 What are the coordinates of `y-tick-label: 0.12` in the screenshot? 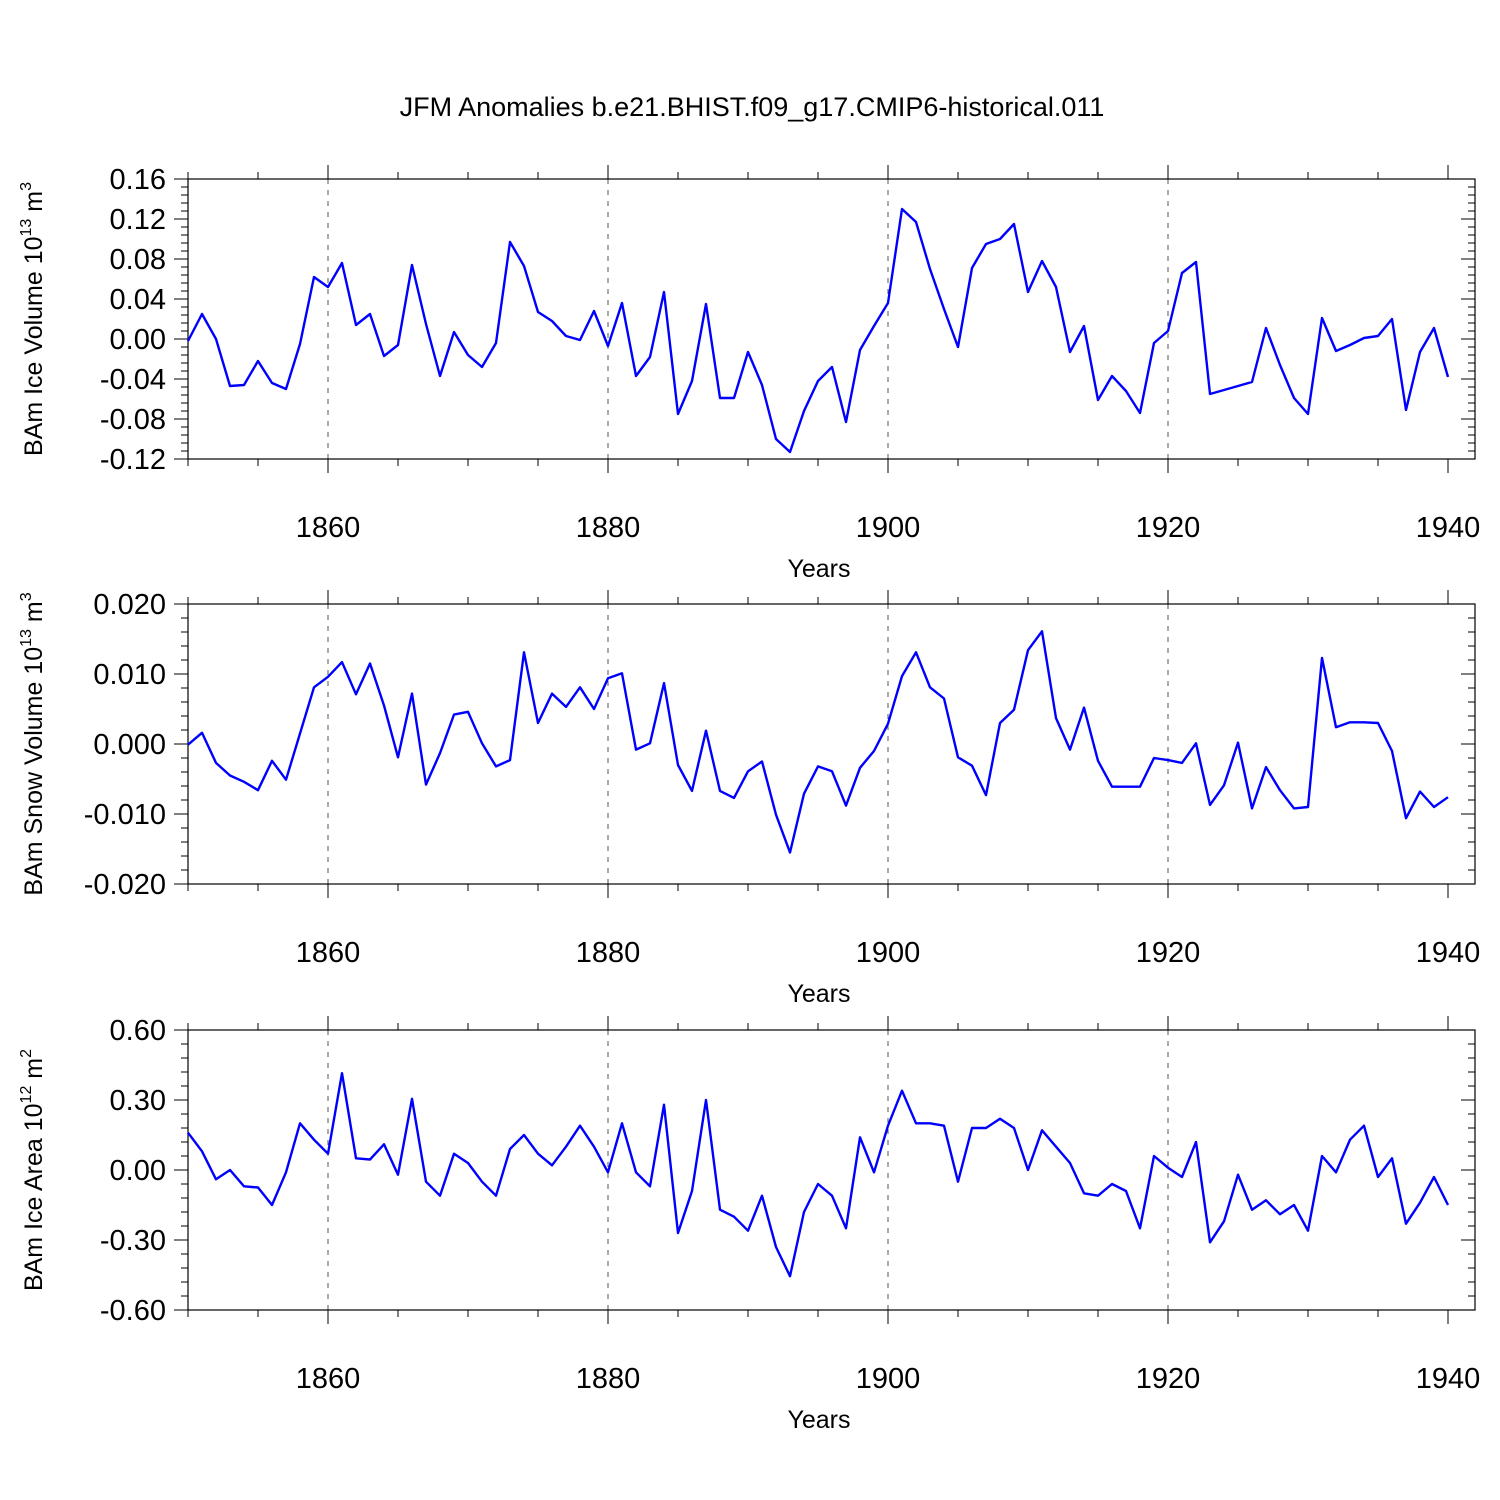 It's located at (138, 220).